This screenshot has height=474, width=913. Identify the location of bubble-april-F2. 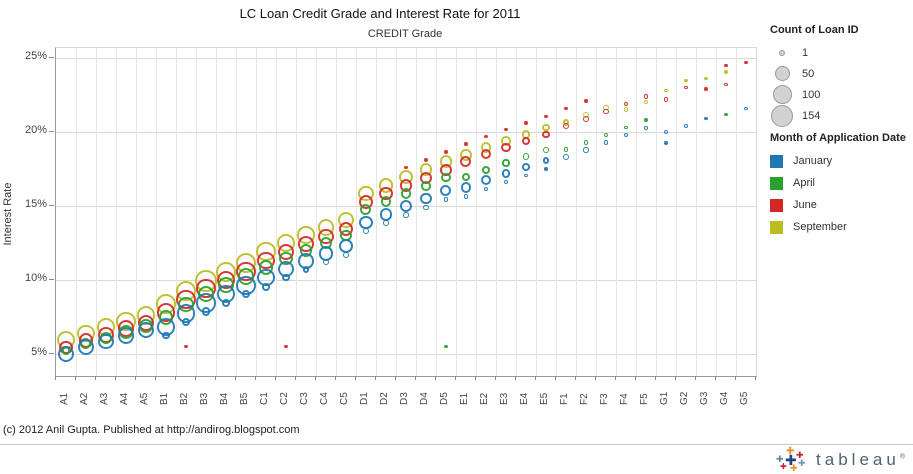
(586, 142).